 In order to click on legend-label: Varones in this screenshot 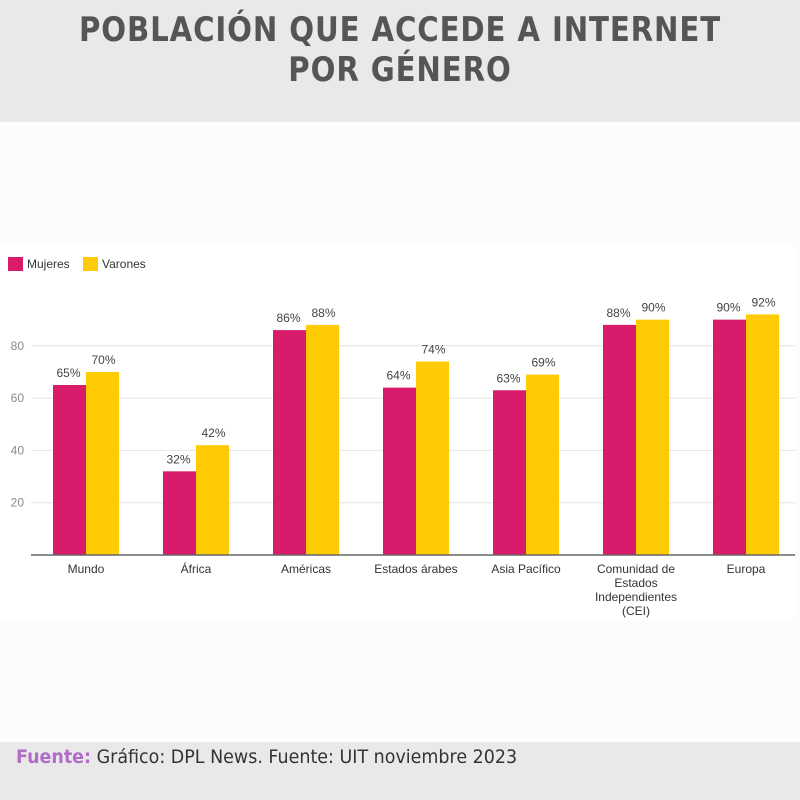, I will do `click(124, 264)`.